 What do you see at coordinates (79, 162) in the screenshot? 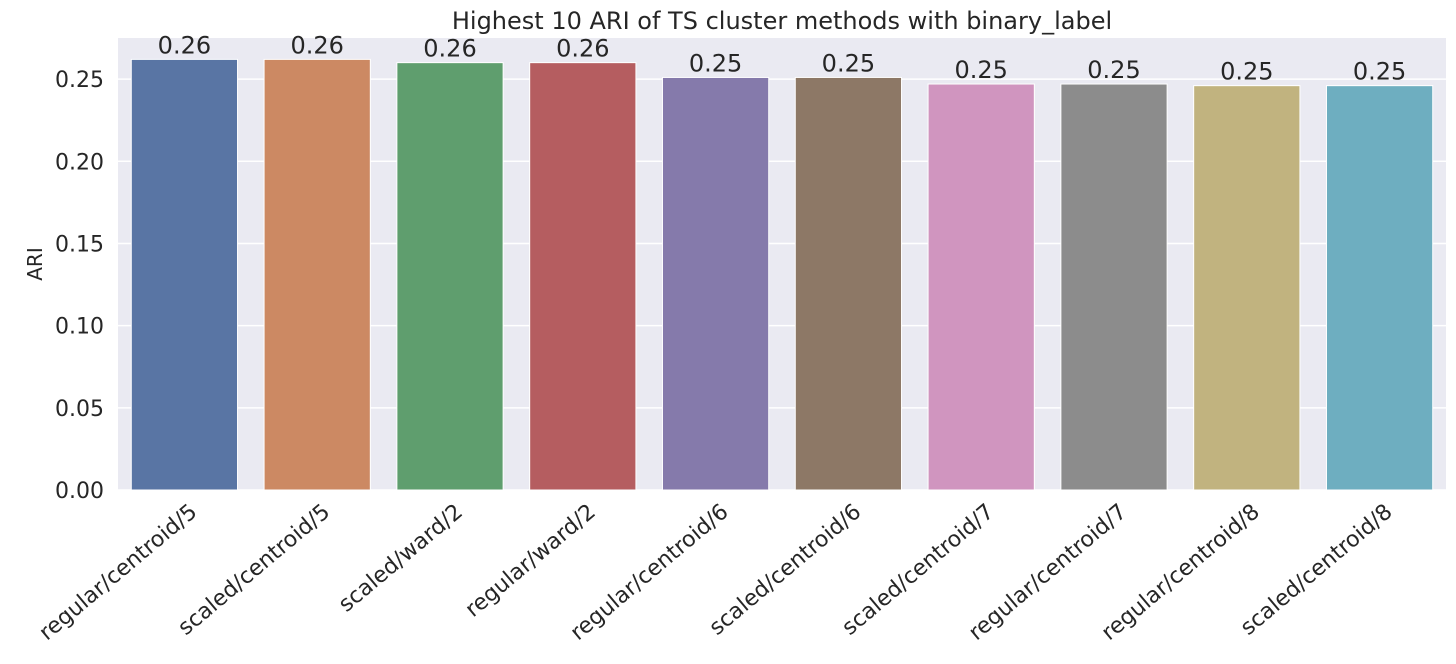
I see `y-tick-label: 0.20` at bounding box center [79, 162].